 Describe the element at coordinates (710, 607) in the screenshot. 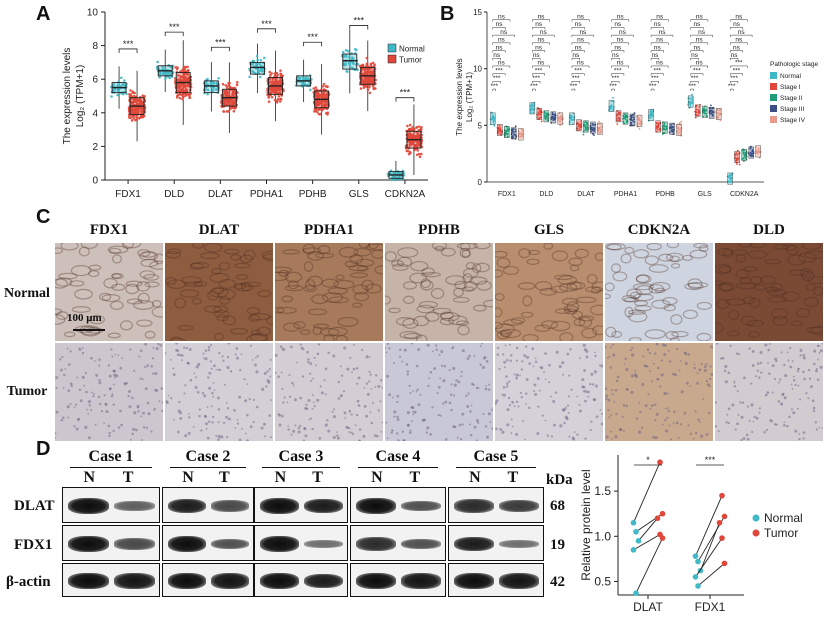

I see `d-xtick-label: FDX1` at that location.